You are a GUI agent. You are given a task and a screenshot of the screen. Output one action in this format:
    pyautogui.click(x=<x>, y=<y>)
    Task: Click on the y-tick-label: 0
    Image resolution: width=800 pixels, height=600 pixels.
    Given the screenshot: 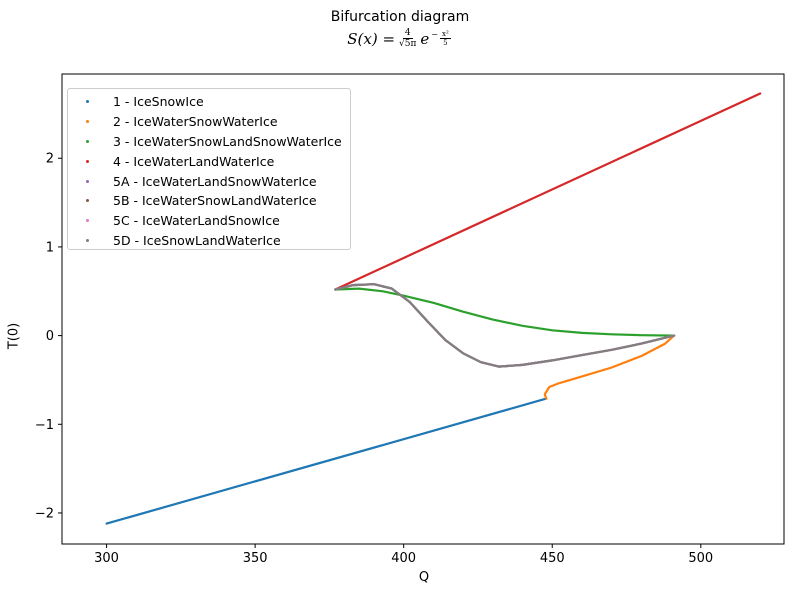 What is the action you would take?
    pyautogui.click(x=50, y=336)
    